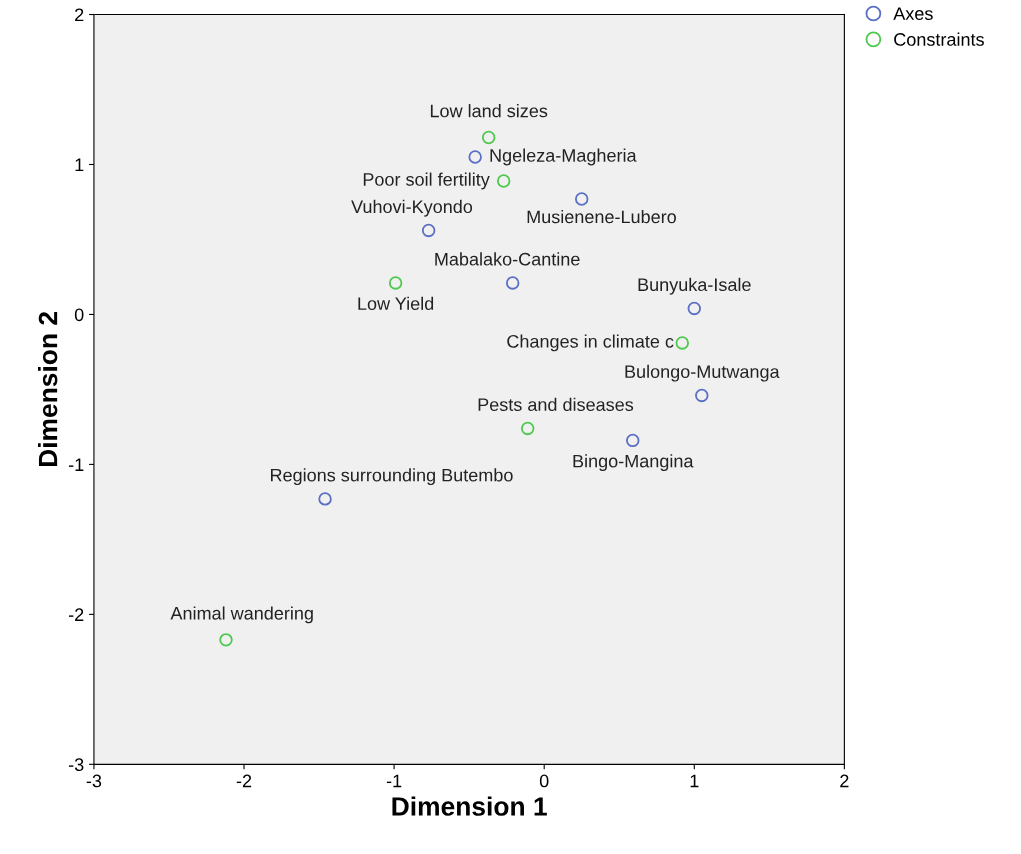 Image resolution: width=1021 pixels, height=854 pixels. I want to click on annotation: Animal wandering, so click(241, 615).